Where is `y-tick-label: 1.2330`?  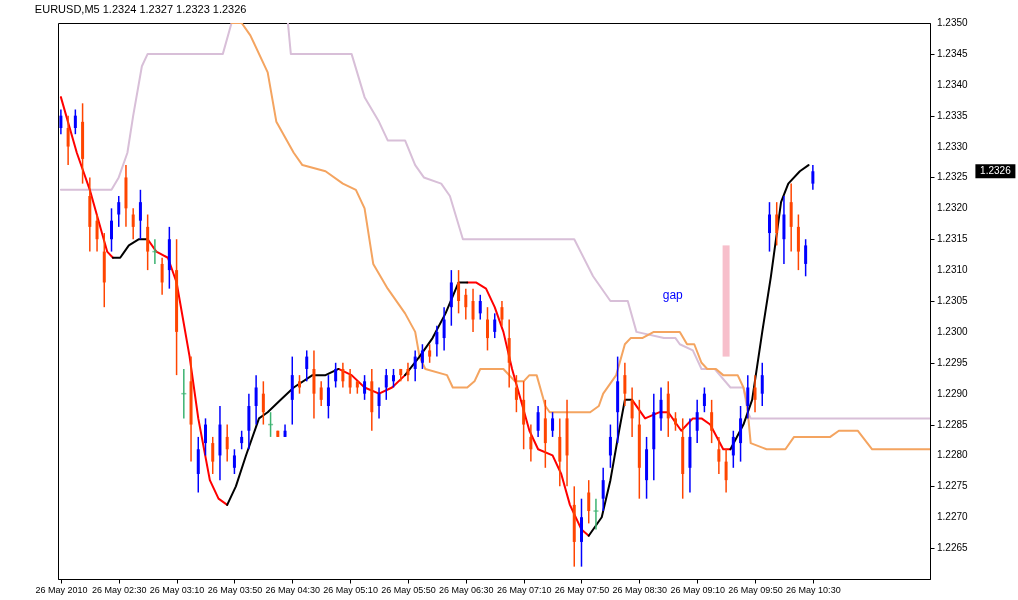
y-tick-label: 1.2330 is located at coordinates (953, 146).